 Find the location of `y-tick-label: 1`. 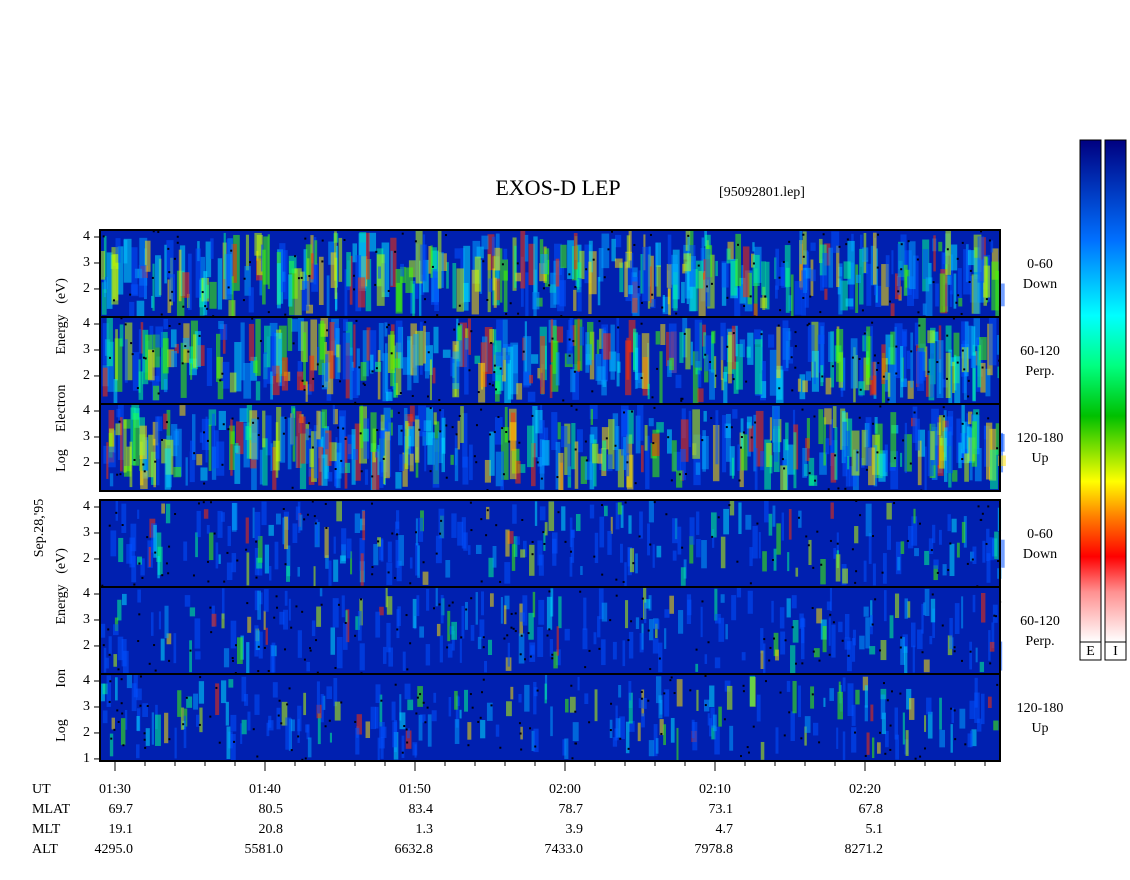

y-tick-label: 1 is located at coordinates (86, 758).